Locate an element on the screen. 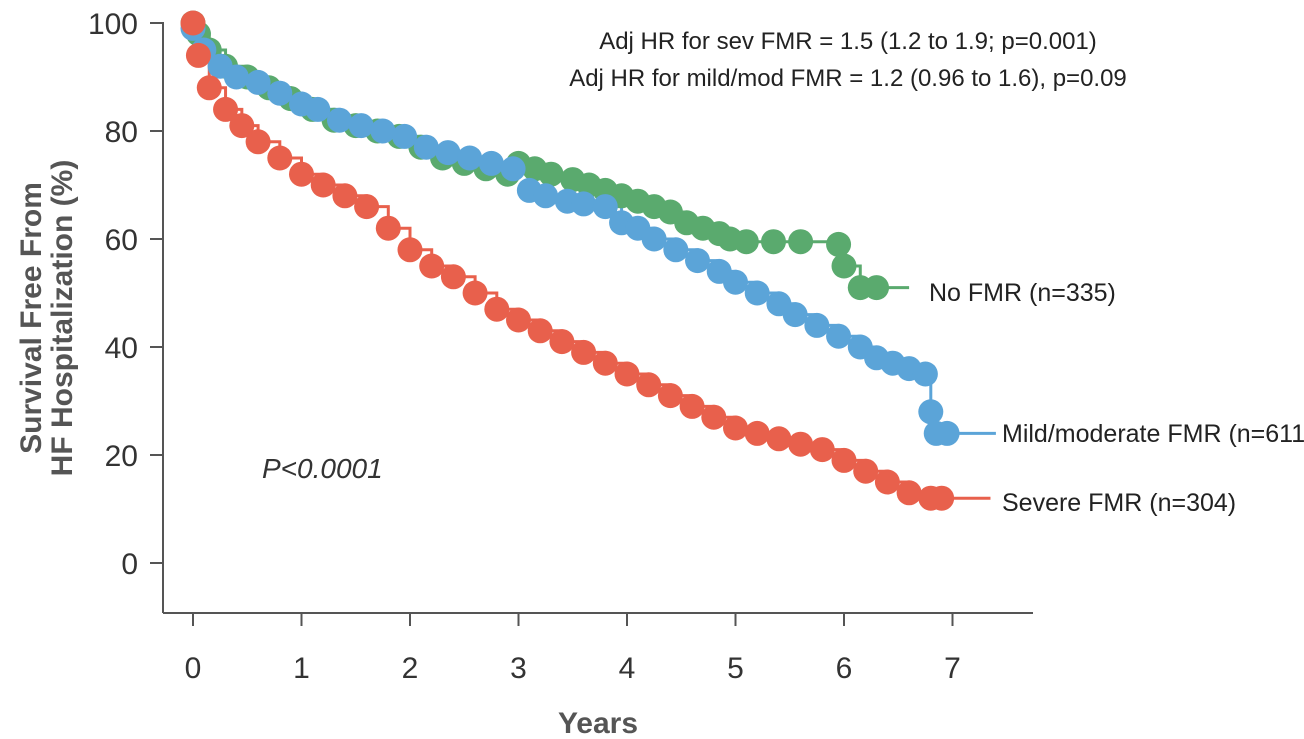 This screenshot has width=1304, height=739. y-axis-title-line1: Survival Free From is located at coordinates (31, 318).